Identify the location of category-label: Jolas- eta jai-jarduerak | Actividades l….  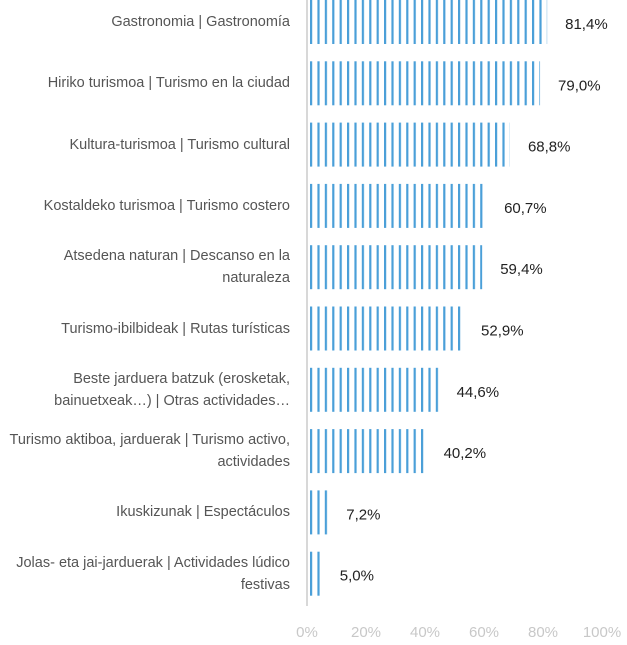
(153, 573).